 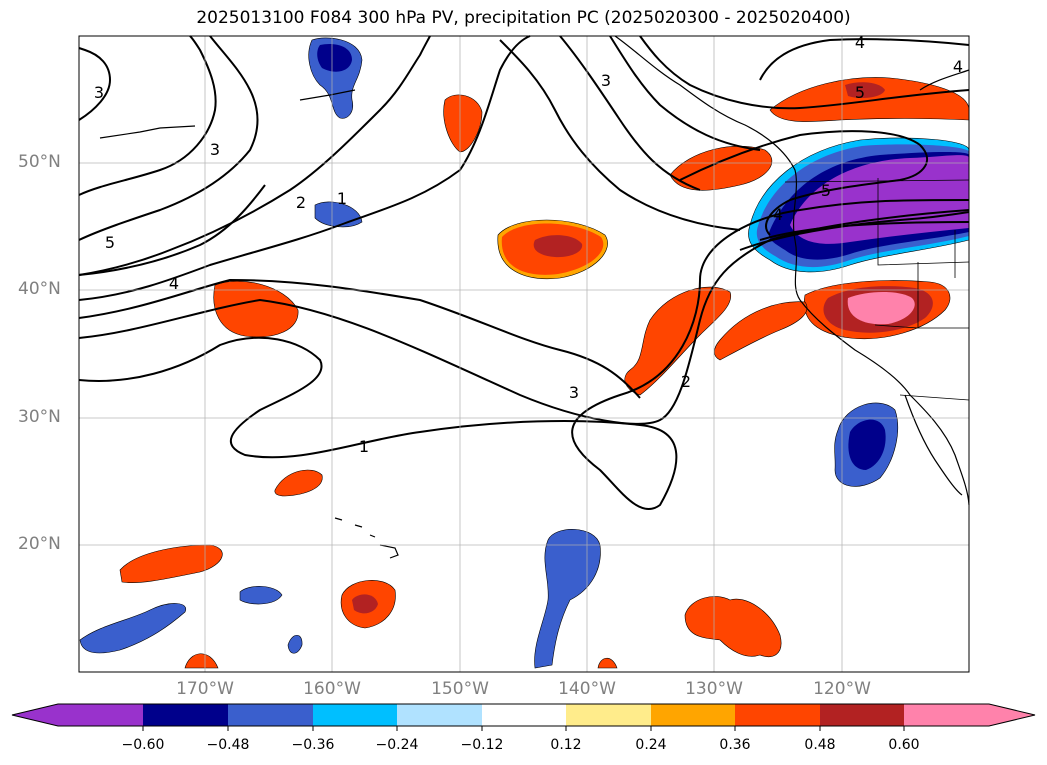 What do you see at coordinates (735, 745) in the screenshot?
I see `colorbar-tick-label: 0.36` at bounding box center [735, 745].